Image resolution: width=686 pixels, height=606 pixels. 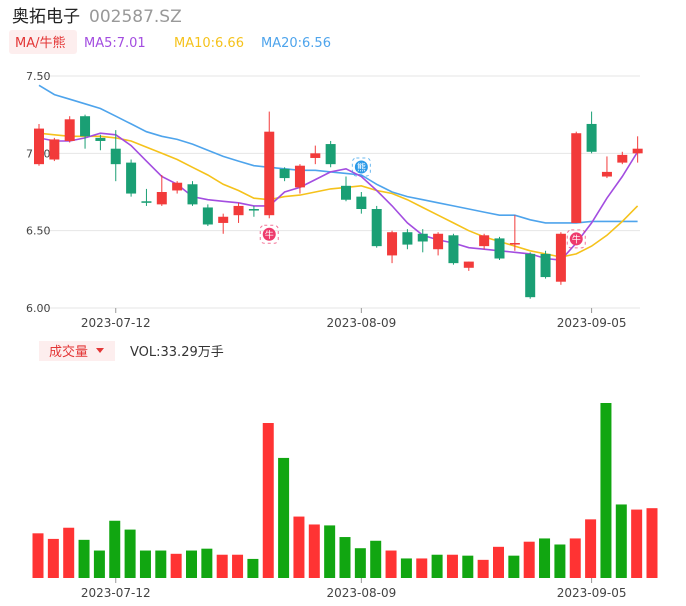 What do you see at coordinates (116, 323) in the screenshot?
I see `price-x-tick: 2023-07-12` at bounding box center [116, 323].